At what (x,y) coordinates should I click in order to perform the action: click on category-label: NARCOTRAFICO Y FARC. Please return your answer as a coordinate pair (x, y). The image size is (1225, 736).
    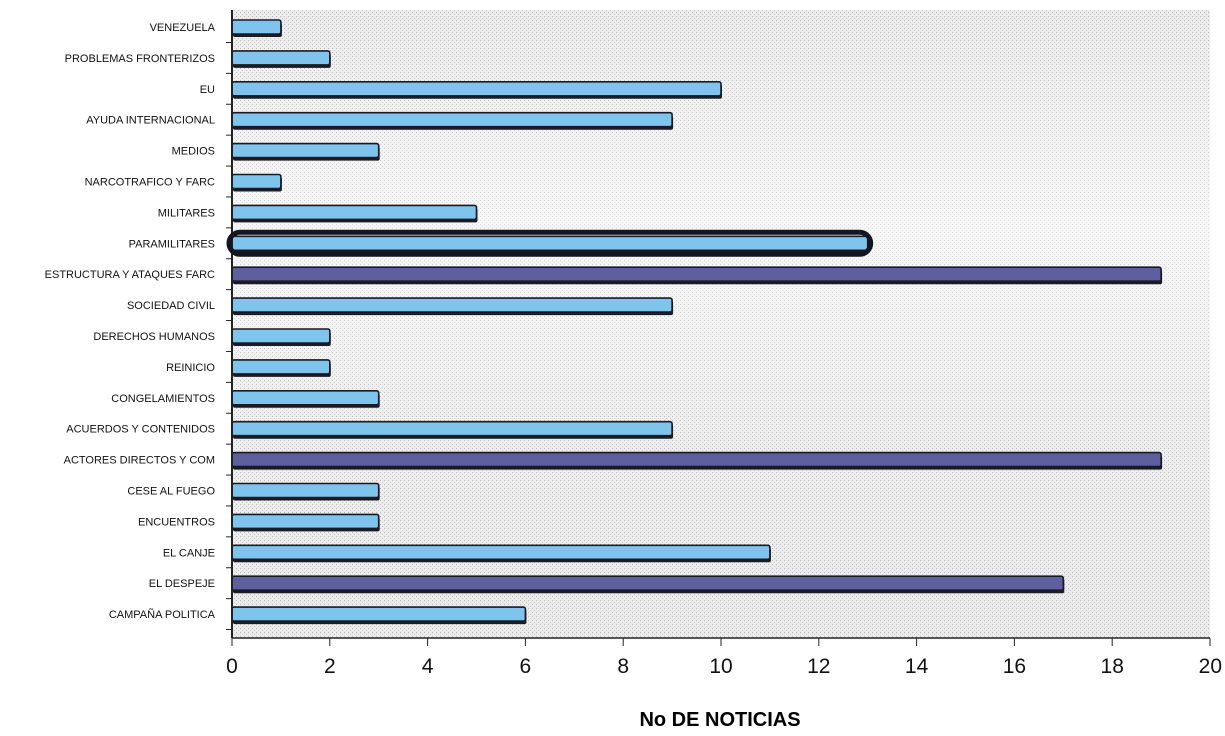
    Looking at the image, I should click on (150, 183).